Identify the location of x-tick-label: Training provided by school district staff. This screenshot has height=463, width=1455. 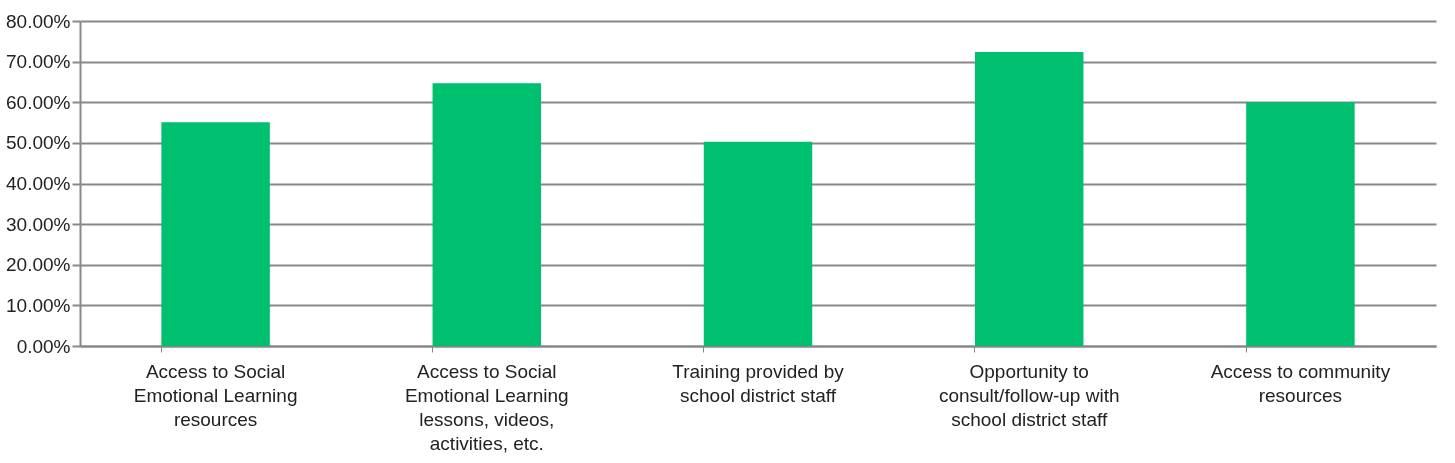
(758, 383).